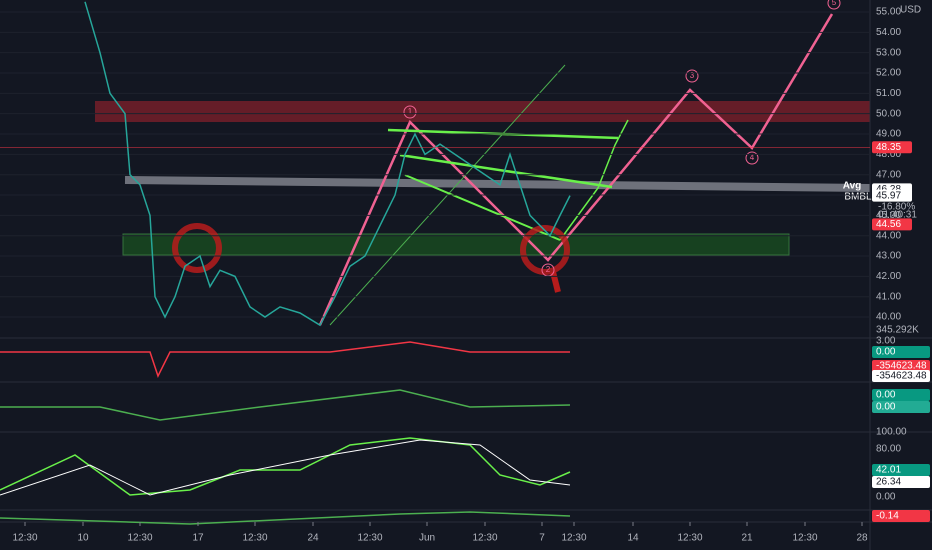 The image size is (932, 550). I want to click on price-tag-label: 46.28, so click(888, 189).